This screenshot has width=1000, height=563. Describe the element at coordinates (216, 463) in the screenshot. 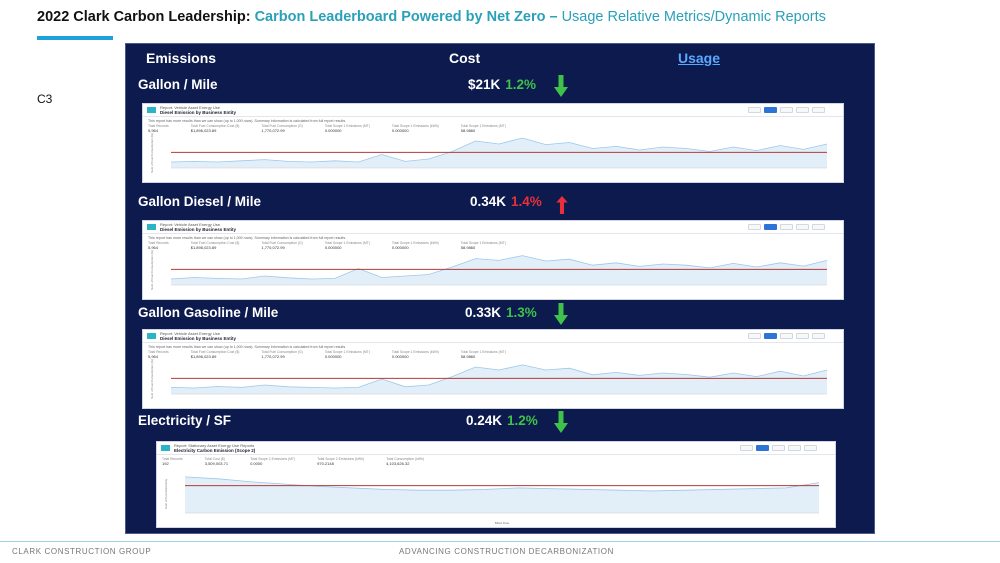

I see `kpi-value: 3,509,003.71` at that location.